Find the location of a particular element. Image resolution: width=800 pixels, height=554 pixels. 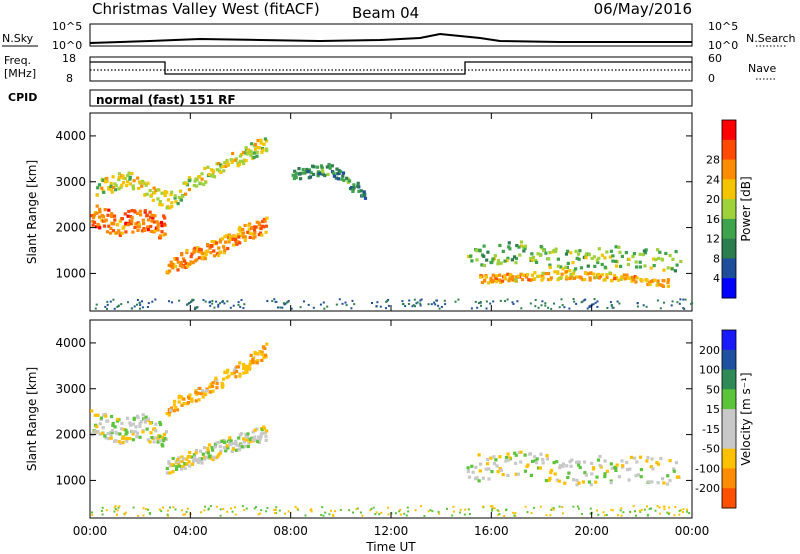

y-axis-label: Slant Range [km] is located at coordinates (32, 419).